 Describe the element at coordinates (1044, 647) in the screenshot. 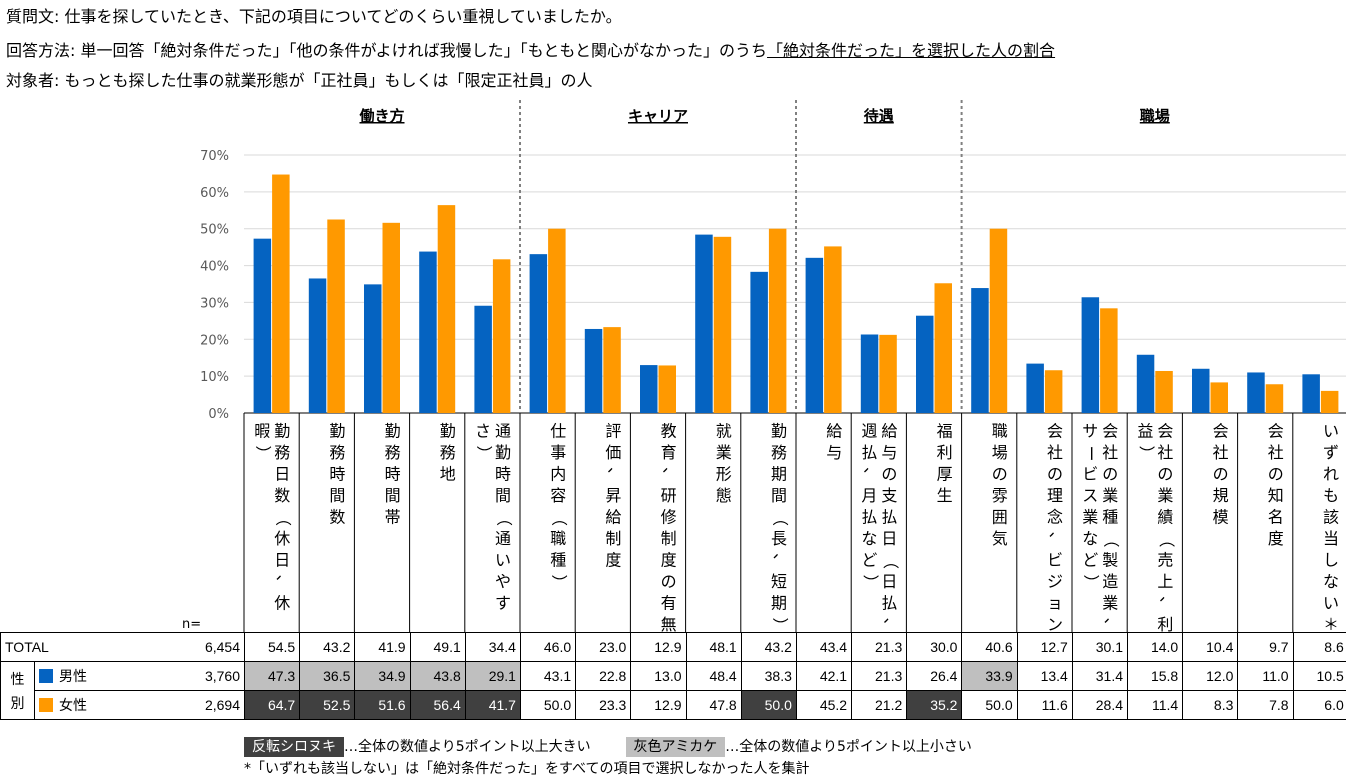

I see `value-cell: 12.7` at that location.